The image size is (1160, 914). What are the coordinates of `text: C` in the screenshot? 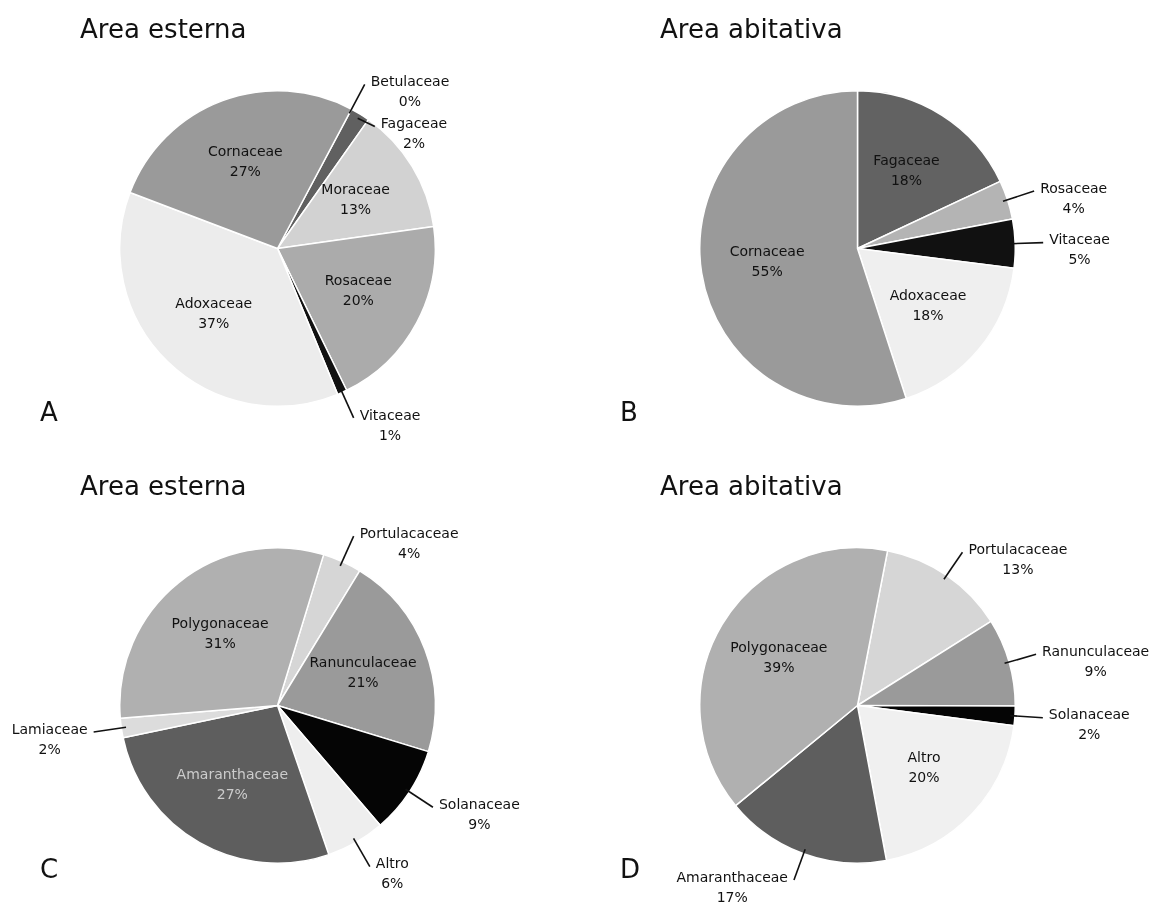 It's located at (49, 869).